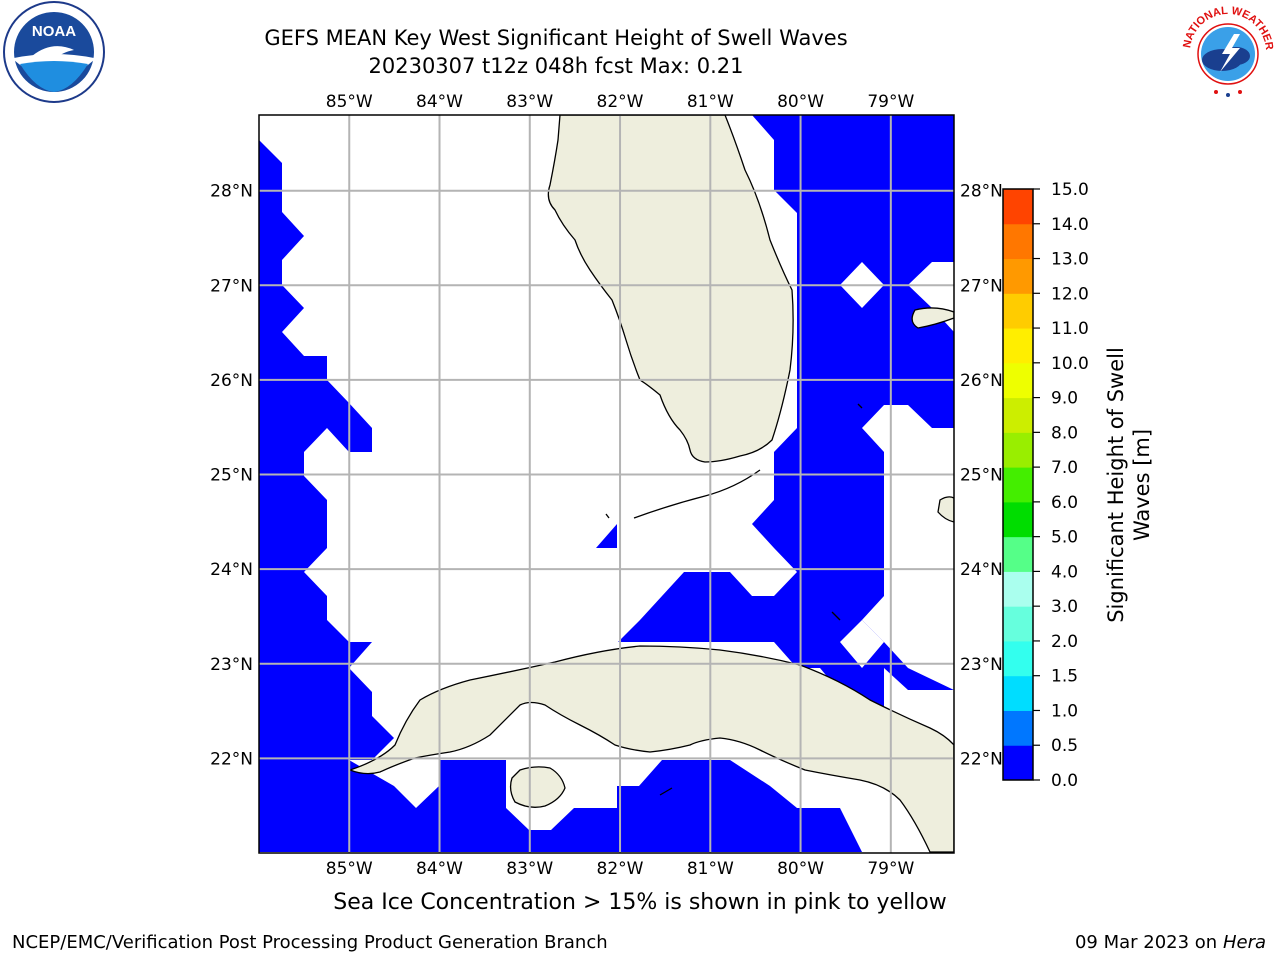 This screenshot has width=1280, height=960. I want to click on colorbar-tick-label: 10.0, so click(1070, 364).